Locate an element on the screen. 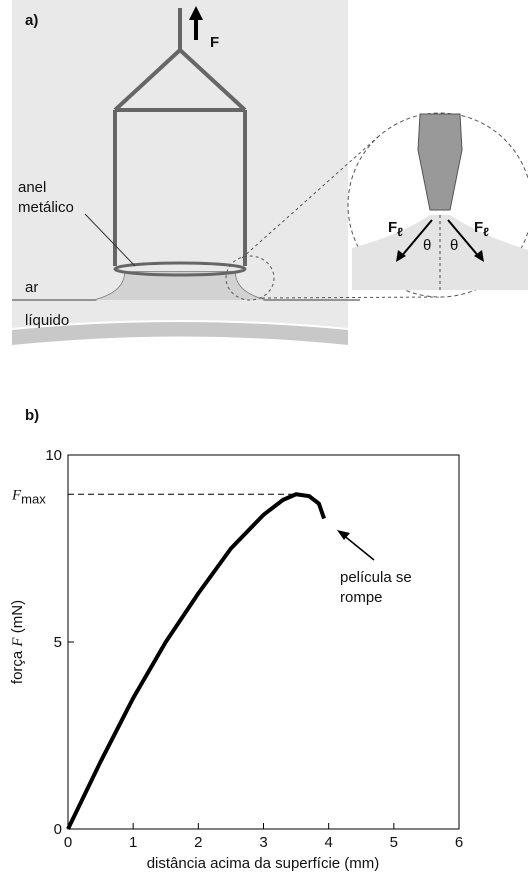 The image size is (528, 888). zoom-wire is located at coordinates (440, 162).